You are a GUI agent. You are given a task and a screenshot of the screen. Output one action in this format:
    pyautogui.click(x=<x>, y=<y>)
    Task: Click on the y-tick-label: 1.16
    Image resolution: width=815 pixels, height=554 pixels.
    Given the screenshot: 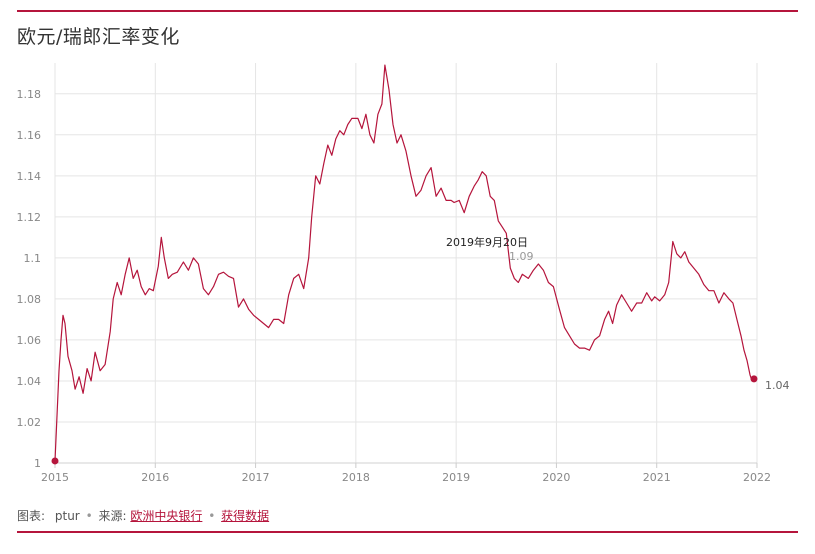 What is the action you would take?
    pyautogui.click(x=29, y=135)
    